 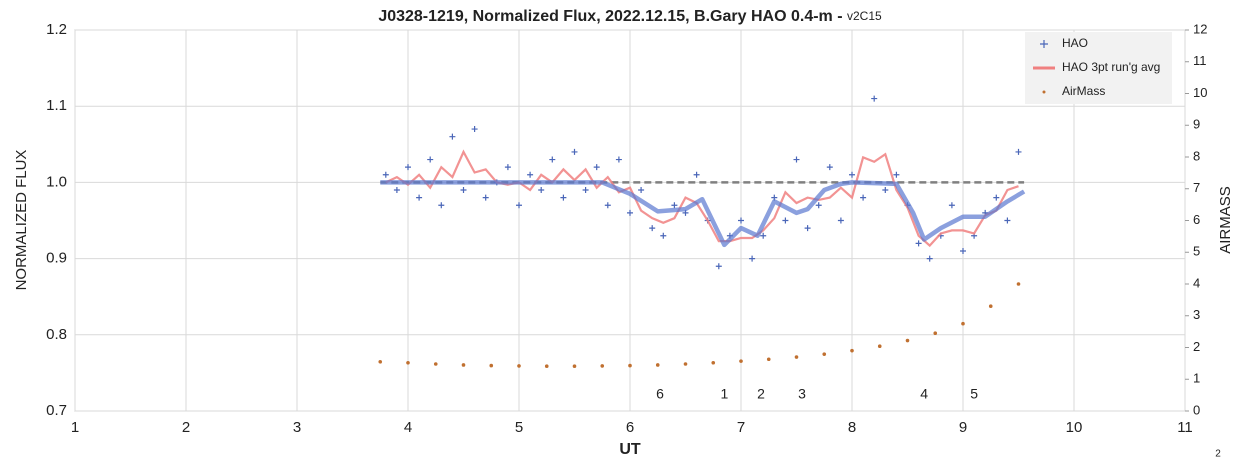 What do you see at coordinates (56, 334) in the screenshot?
I see `y-tick-label: 0.8` at bounding box center [56, 334].